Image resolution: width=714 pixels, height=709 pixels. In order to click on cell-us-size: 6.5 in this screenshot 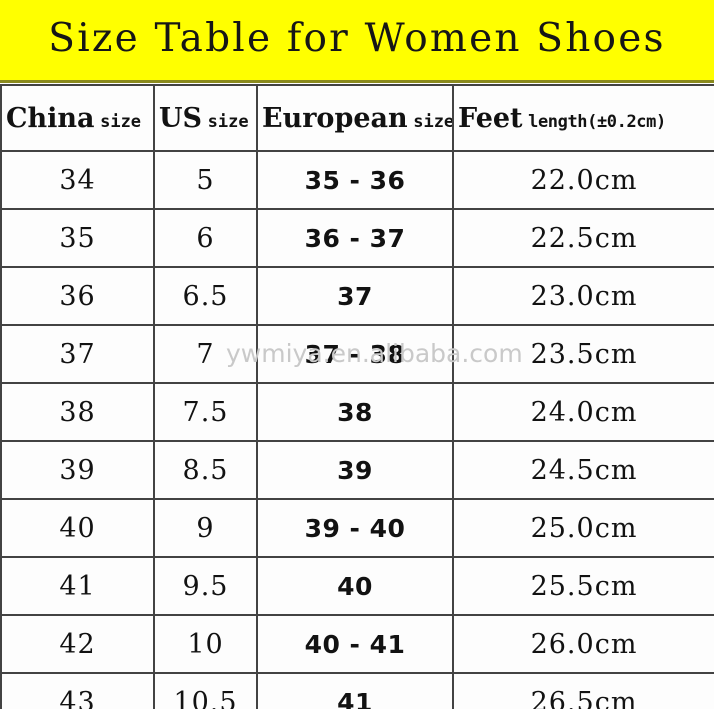, I will do `click(205, 296)`.